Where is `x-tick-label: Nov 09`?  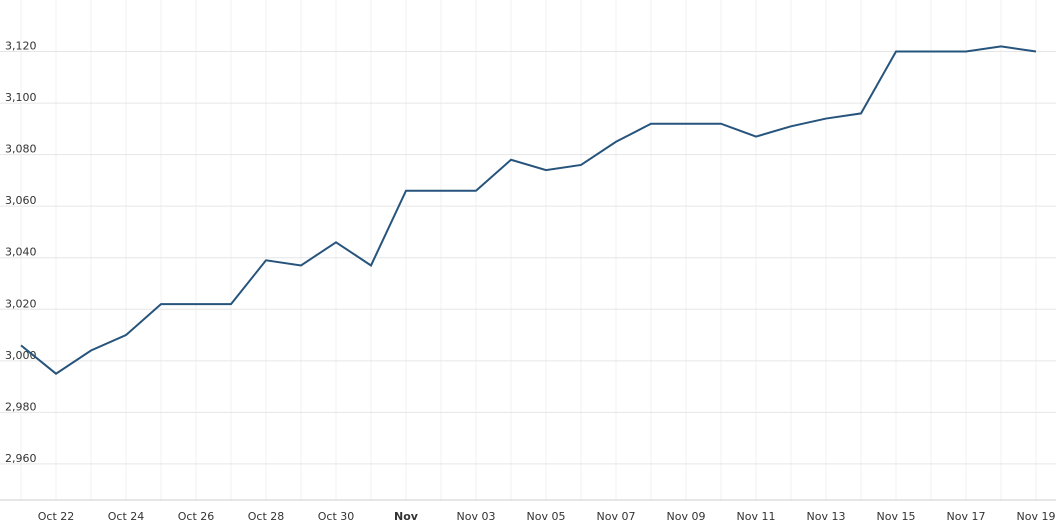 x-tick-label: Nov 09 is located at coordinates (686, 516).